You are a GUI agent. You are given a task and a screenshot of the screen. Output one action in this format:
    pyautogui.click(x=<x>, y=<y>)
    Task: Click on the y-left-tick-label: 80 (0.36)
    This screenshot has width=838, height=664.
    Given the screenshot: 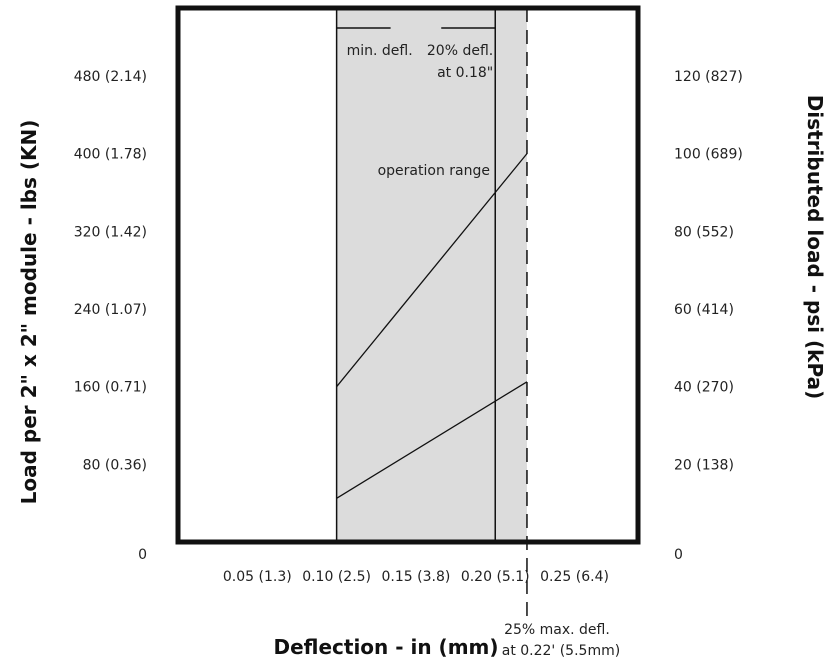 What is the action you would take?
    pyautogui.click(x=115, y=465)
    